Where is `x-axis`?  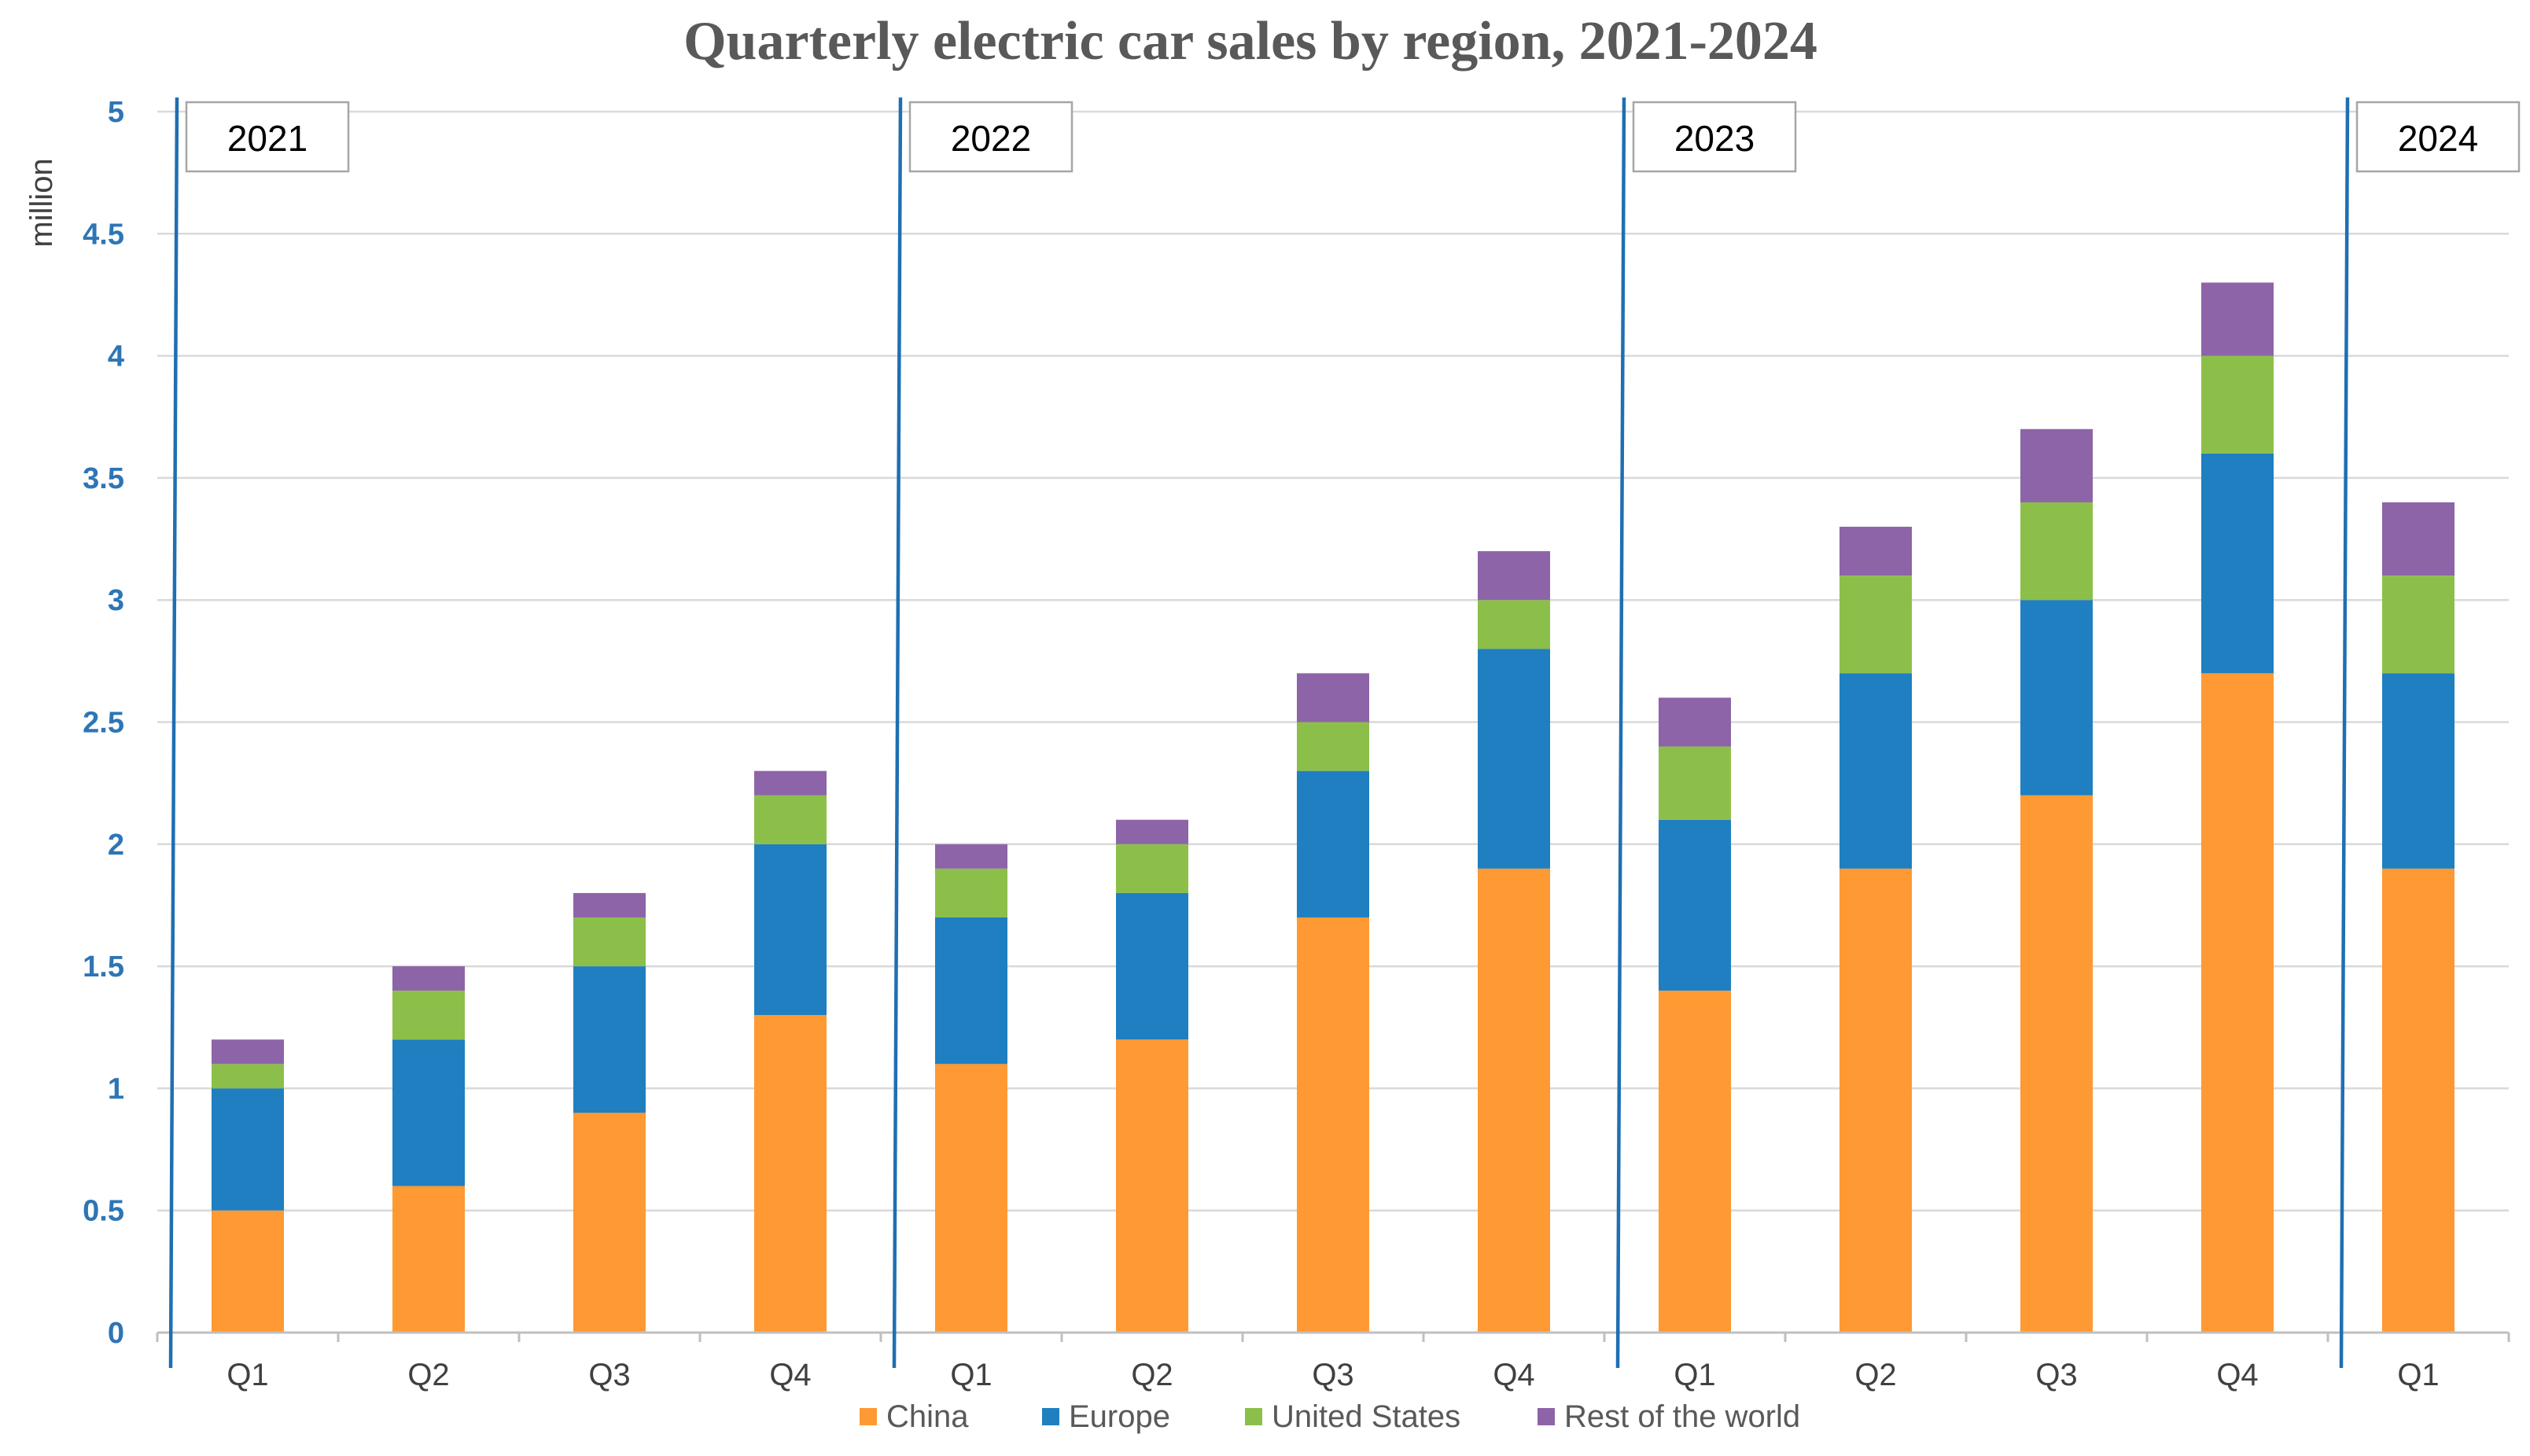
x-axis is located at coordinates (1333, 1336).